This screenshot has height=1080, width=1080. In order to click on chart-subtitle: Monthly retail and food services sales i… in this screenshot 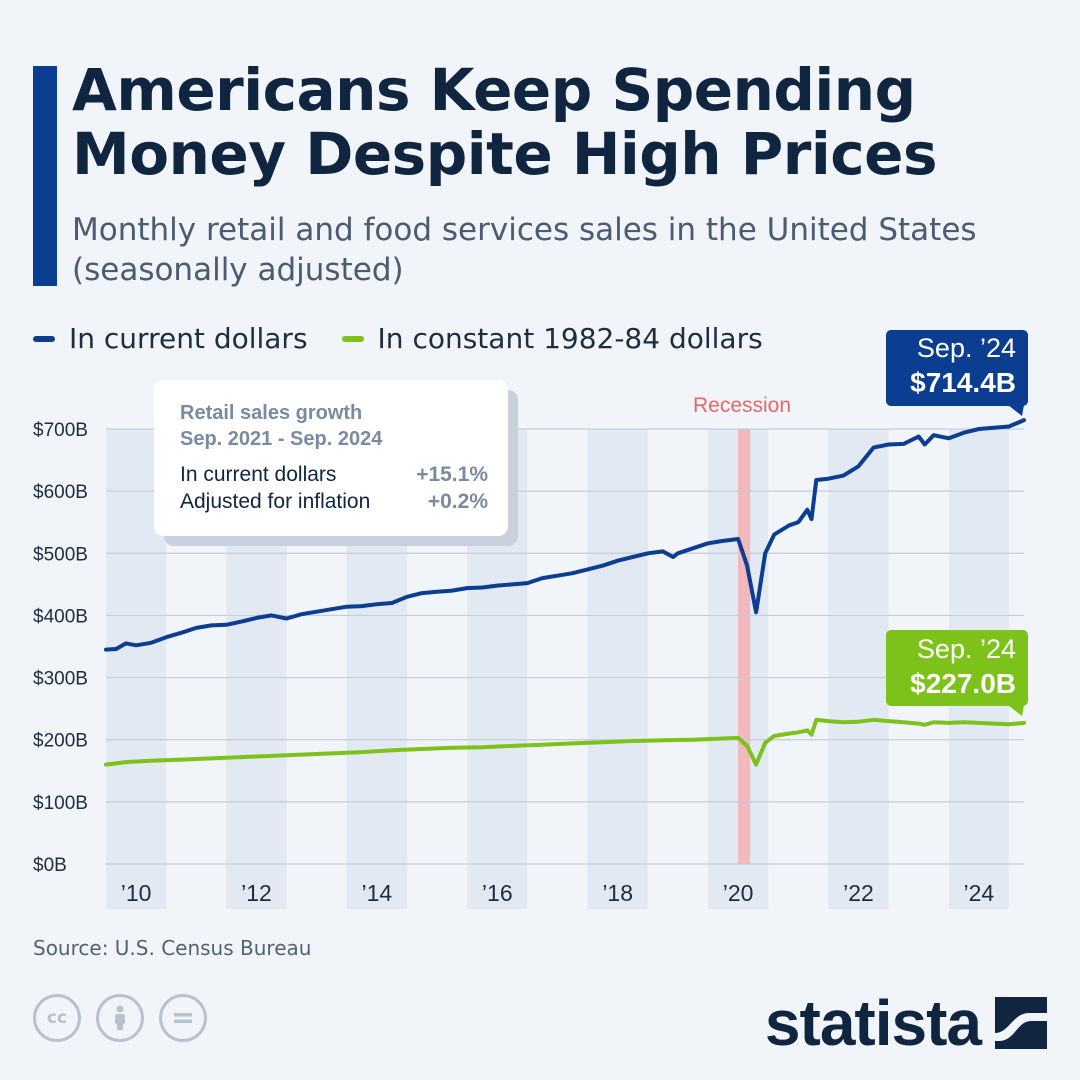, I will do `click(524, 250)`.